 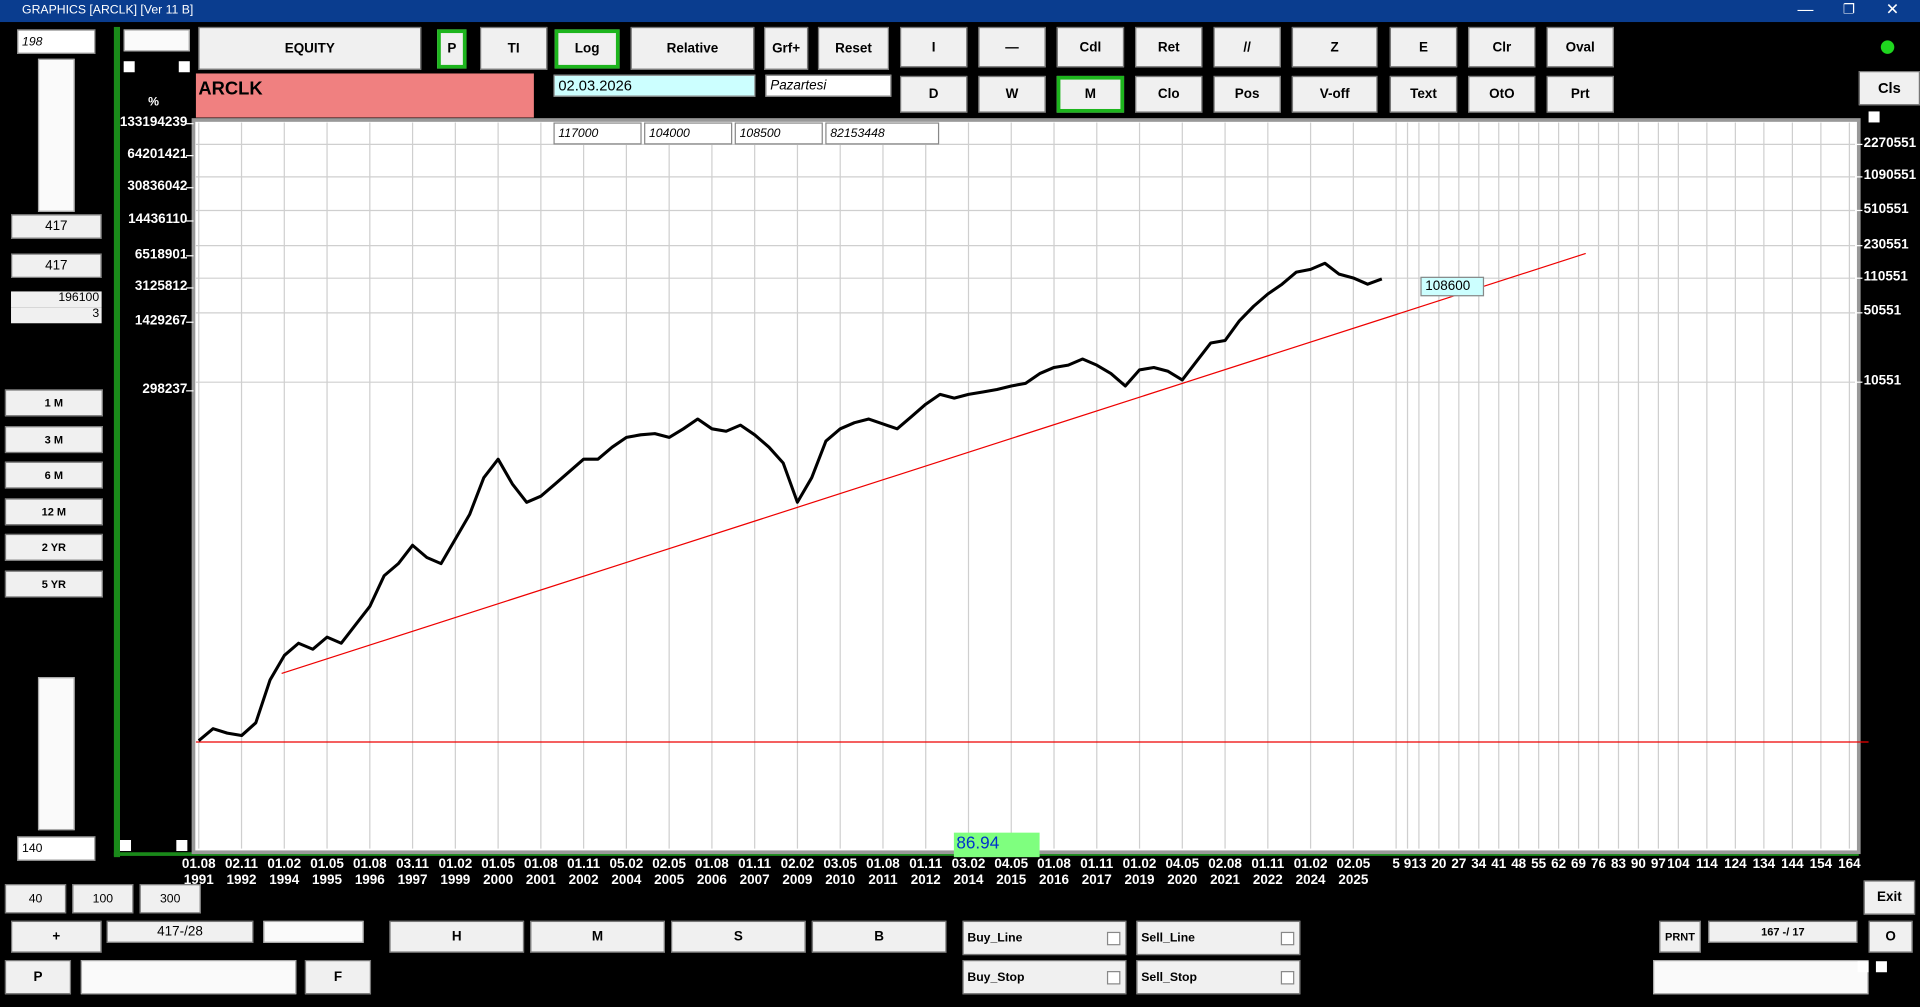 What do you see at coordinates (960, 11) in the screenshot?
I see `title-bar: GRAPHICS [ARCLK] [Ver 11 B] — ❐ ✕` at bounding box center [960, 11].